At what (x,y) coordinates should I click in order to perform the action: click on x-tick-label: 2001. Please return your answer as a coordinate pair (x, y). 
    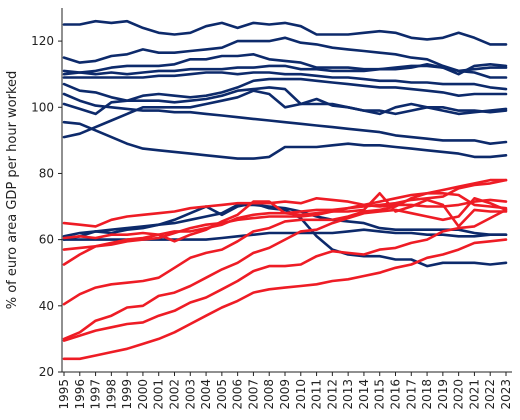
    Looking at the image, I should click on (159, 394).